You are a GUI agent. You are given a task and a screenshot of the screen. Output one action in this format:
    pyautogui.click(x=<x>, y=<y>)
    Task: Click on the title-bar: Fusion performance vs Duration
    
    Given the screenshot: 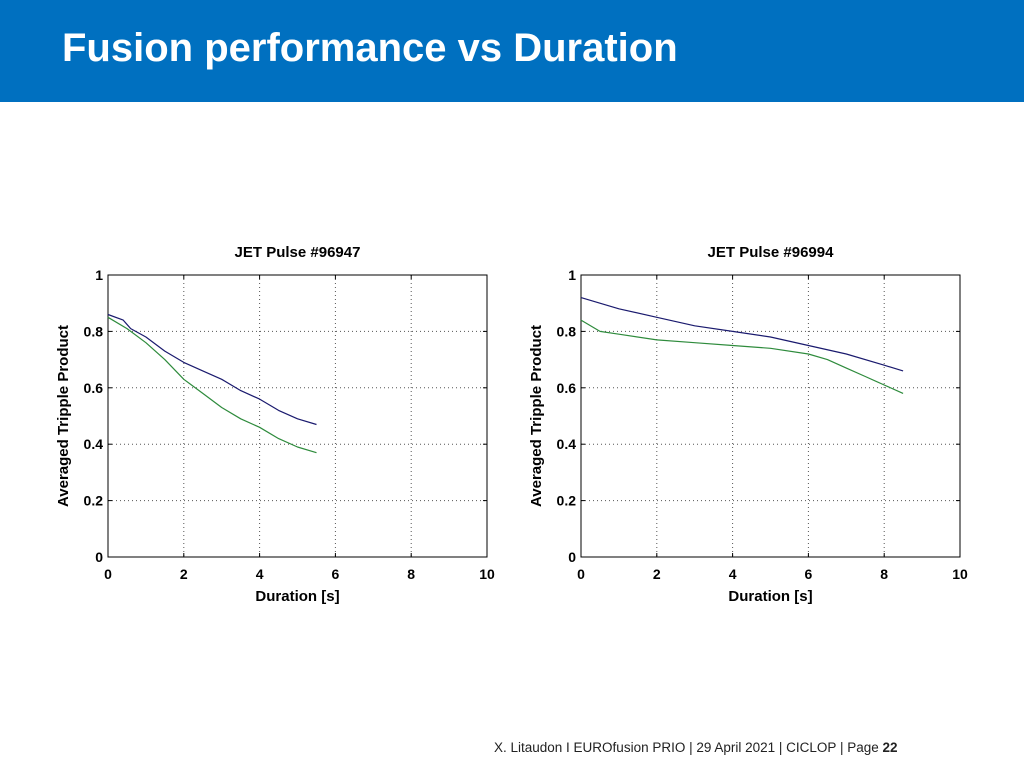 What is the action you would take?
    pyautogui.click(x=512, y=51)
    